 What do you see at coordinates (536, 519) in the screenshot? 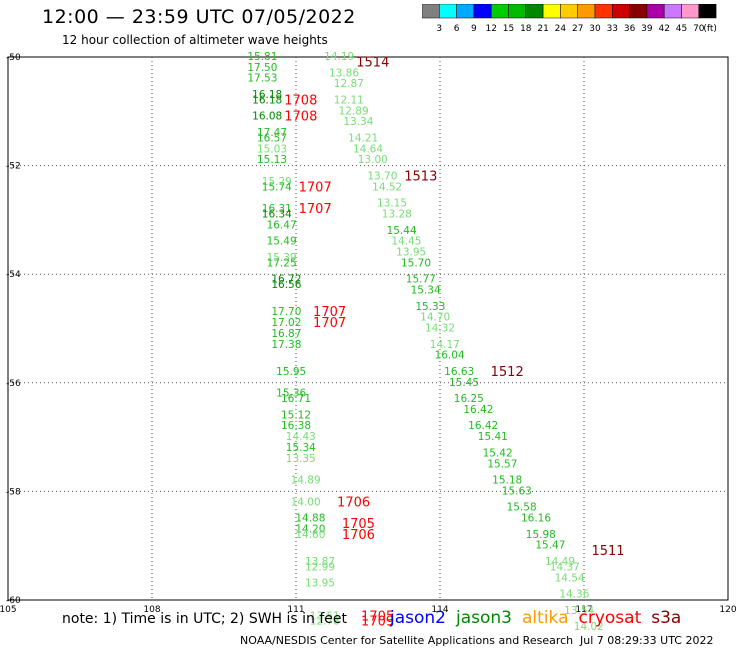
I see `wave-height-label: 16.16` at bounding box center [536, 519].